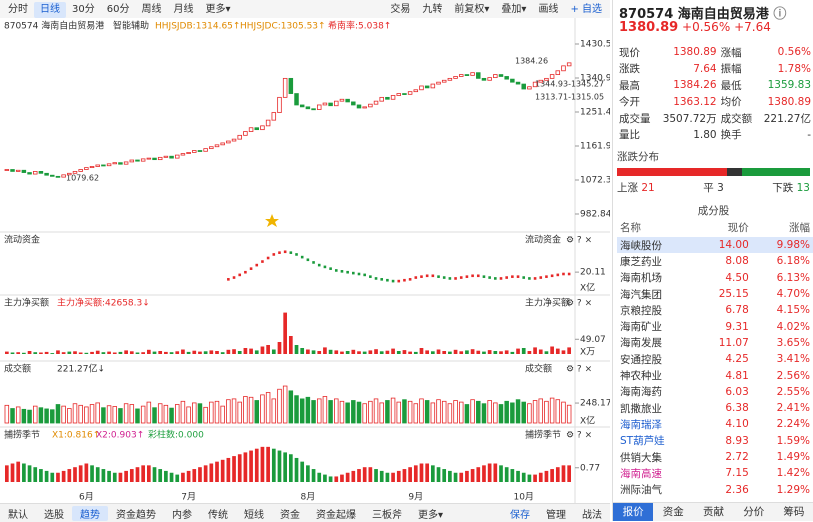 The width and height of the screenshot is (813, 522). Describe the element at coordinates (592, 515) in the screenshot. I see `bottom-action: 战法` at that location.